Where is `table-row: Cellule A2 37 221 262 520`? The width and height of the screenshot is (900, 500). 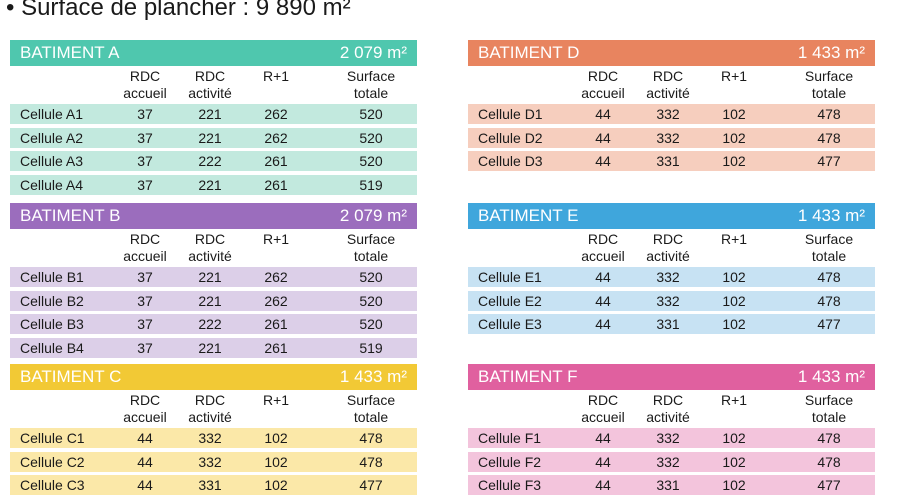
table-row: Cellule A2 37 221 262 520 is located at coordinates (213, 137).